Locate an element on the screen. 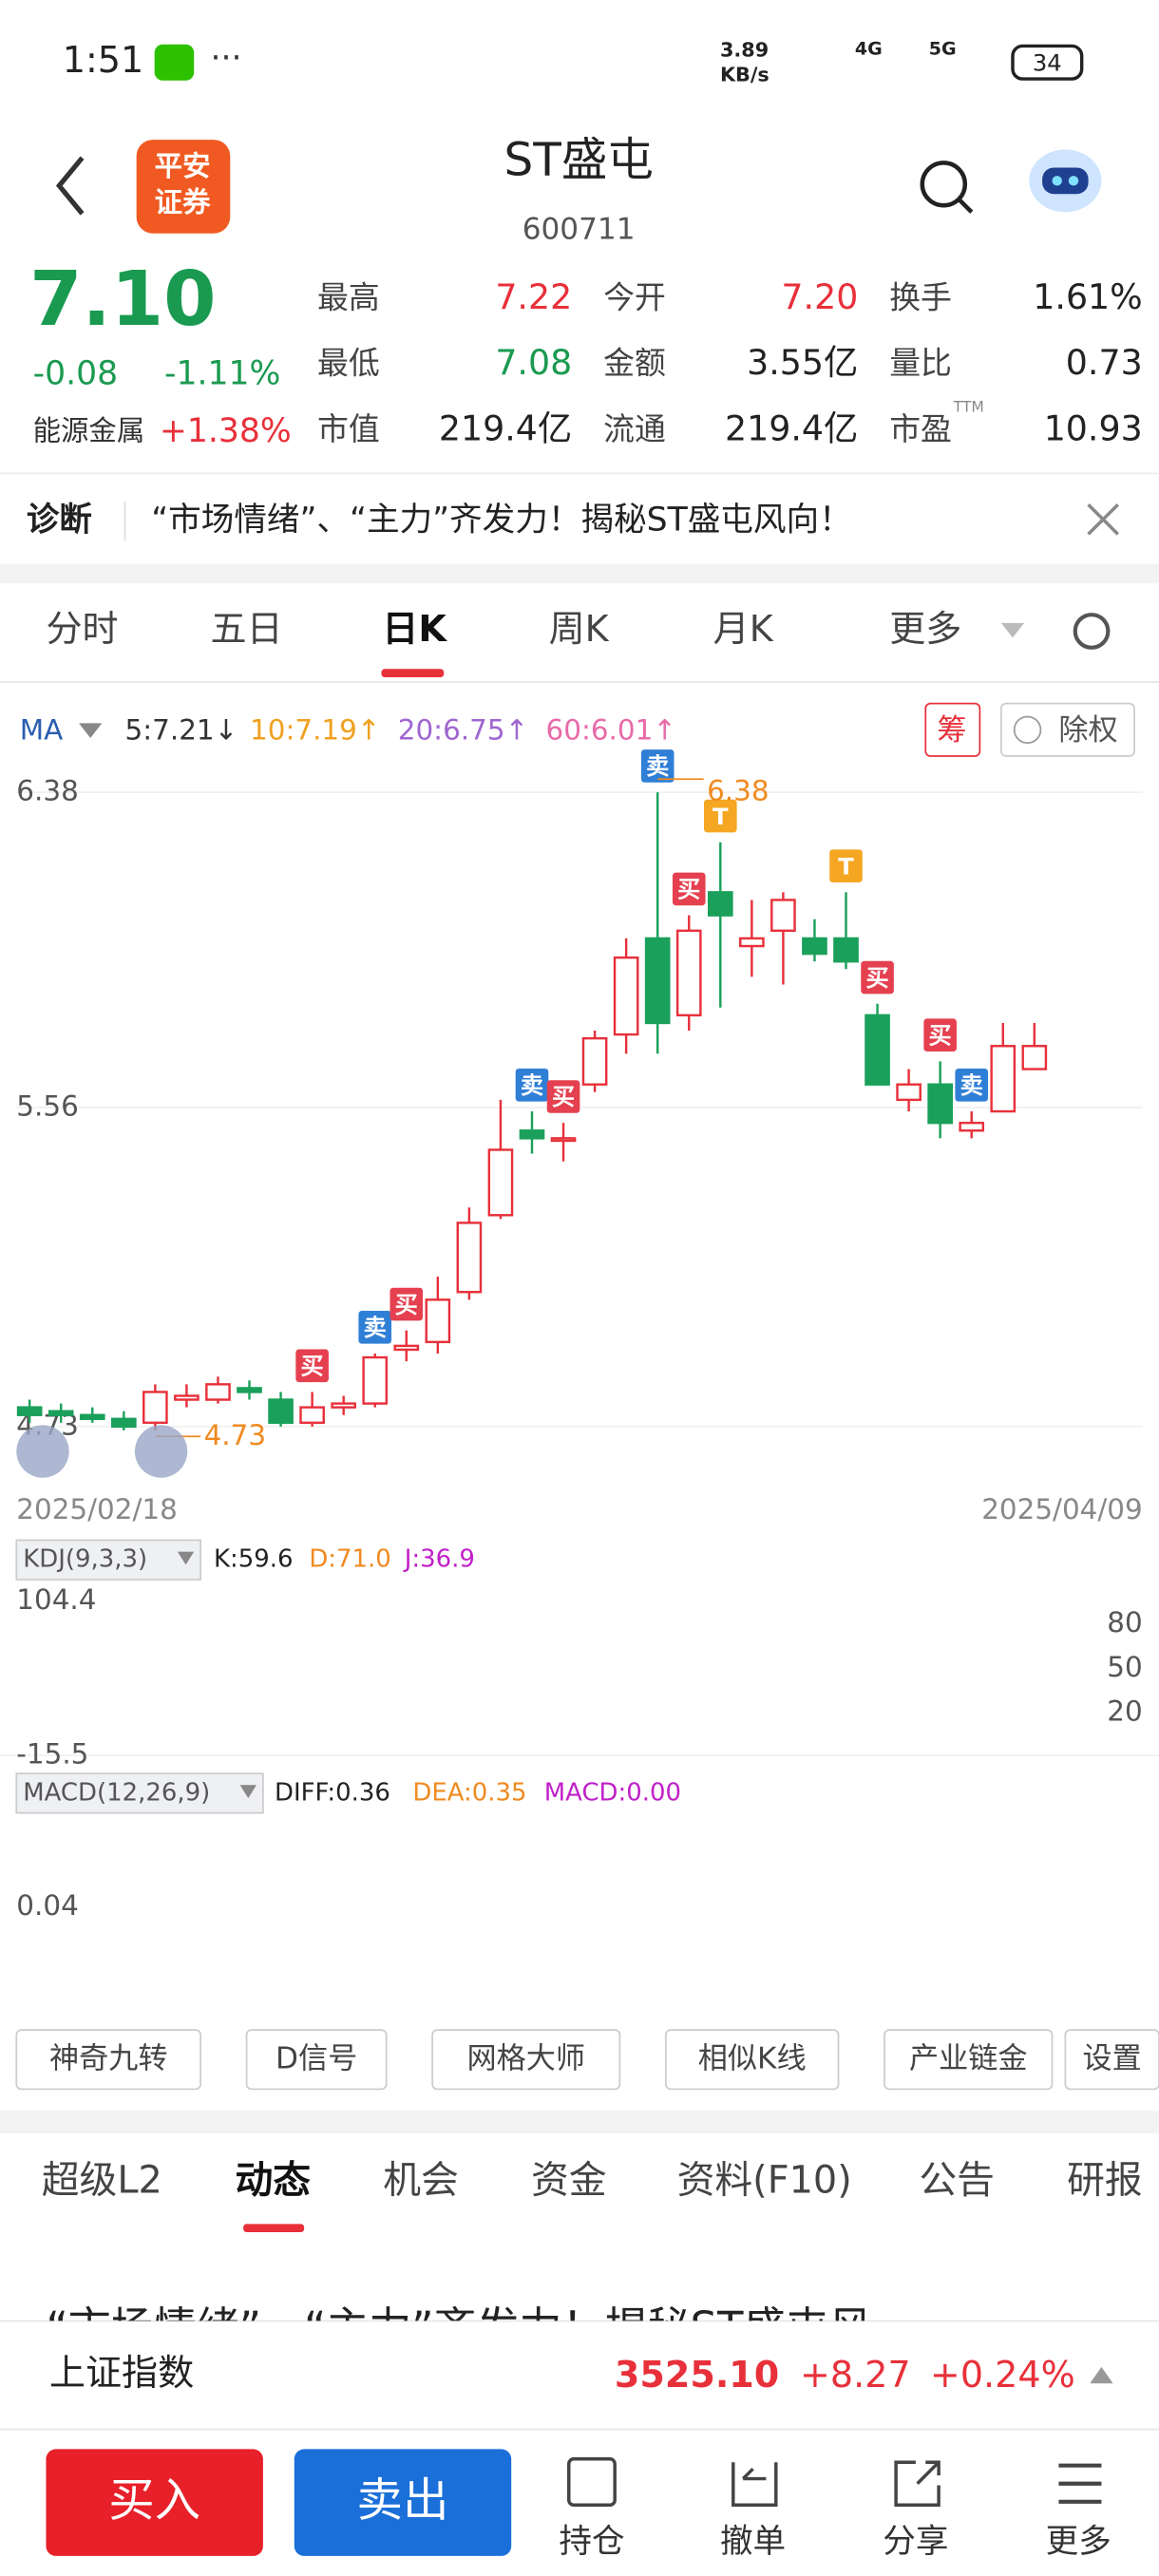 The height and width of the screenshot is (2576, 1159). stat-label: 换手 is located at coordinates (920, 296).